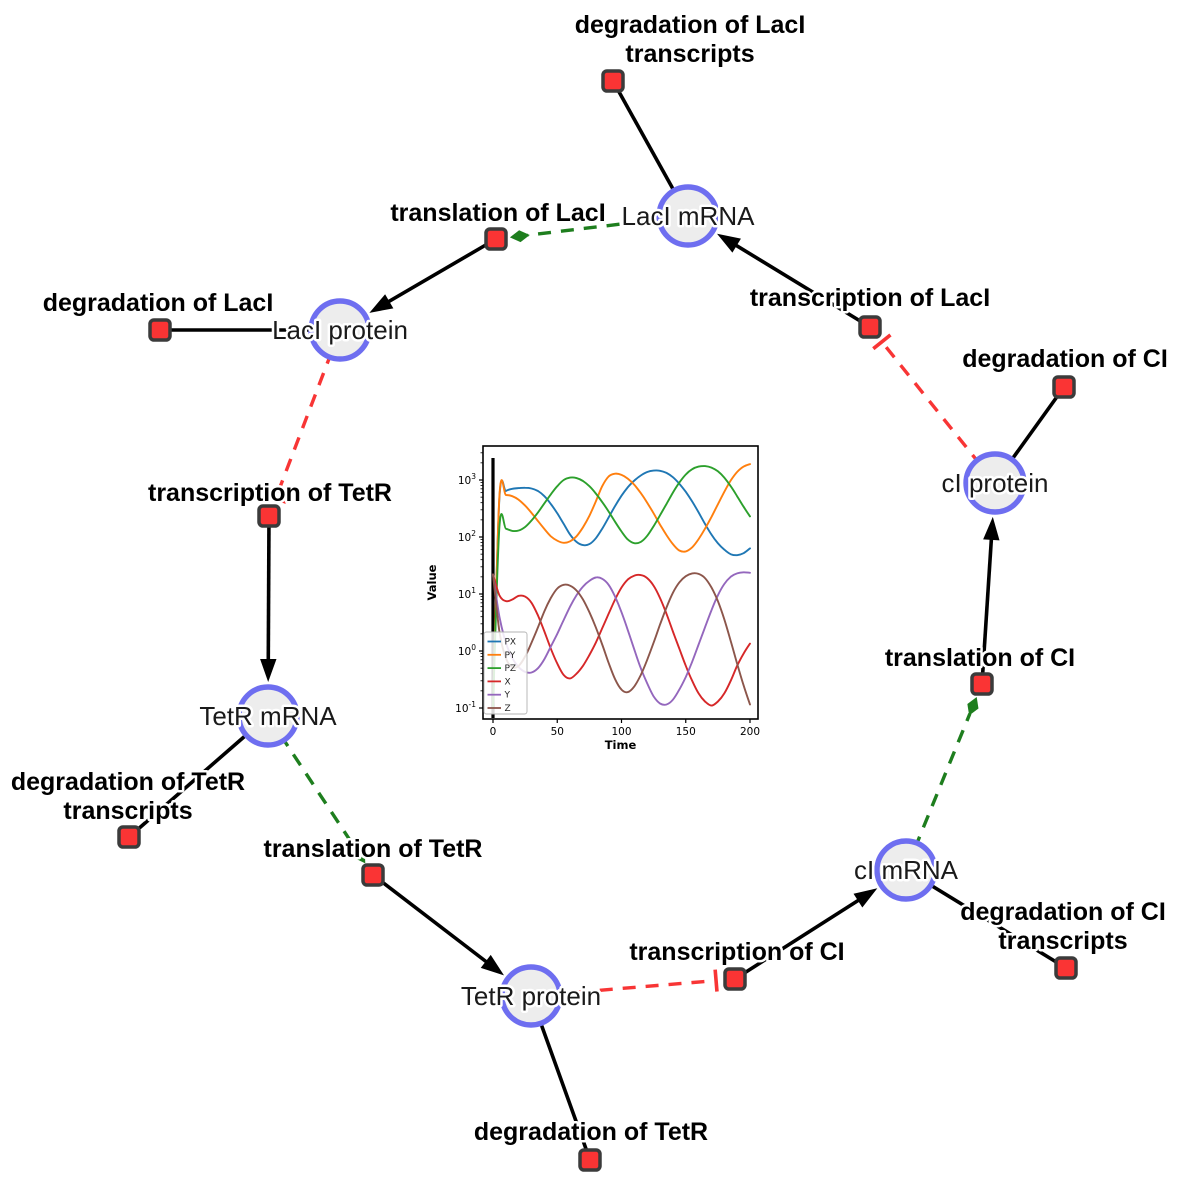  Describe the element at coordinates (508, 709) in the screenshot. I see `legend-item-Z: Z` at that location.